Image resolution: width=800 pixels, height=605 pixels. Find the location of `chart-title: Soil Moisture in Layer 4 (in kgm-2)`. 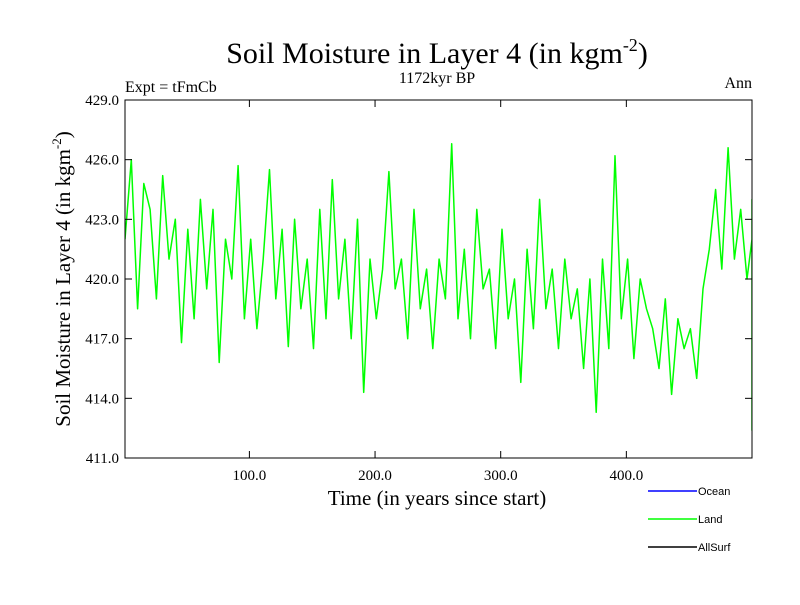

chart-title: Soil Moisture in Layer 4 (in kgm-2) is located at coordinates (437, 52).